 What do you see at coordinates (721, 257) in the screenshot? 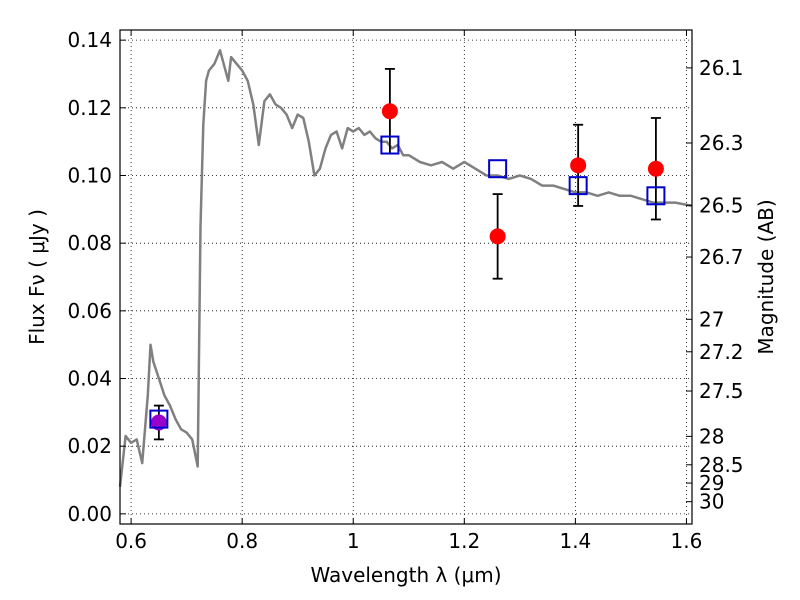
I see `right-tick-label: 26.7` at bounding box center [721, 257].